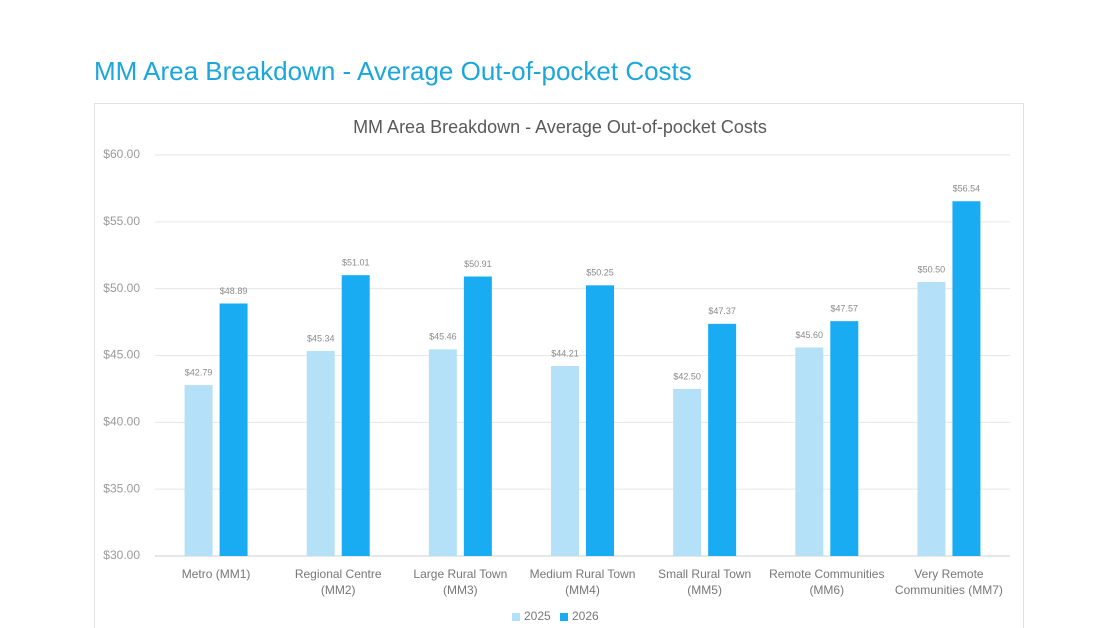 The width and height of the screenshot is (1117, 628). What do you see at coordinates (338, 582) in the screenshot?
I see `x-tick-label: Regional Centre (MM2)` at bounding box center [338, 582].